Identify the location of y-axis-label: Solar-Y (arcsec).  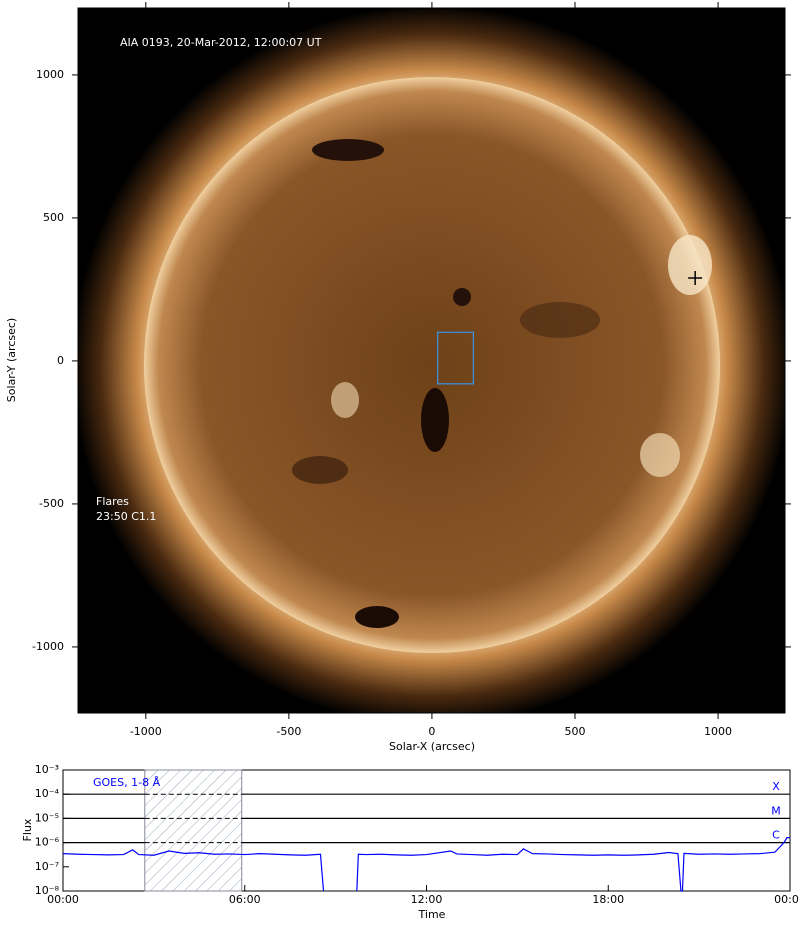
(11, 360).